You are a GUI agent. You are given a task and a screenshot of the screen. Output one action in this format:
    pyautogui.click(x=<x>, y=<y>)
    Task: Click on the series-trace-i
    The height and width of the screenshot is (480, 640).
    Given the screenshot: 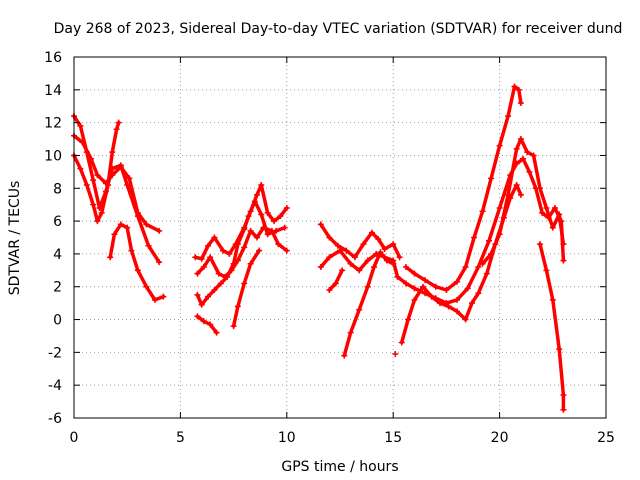 What is the action you would take?
    pyautogui.click(x=246, y=288)
    